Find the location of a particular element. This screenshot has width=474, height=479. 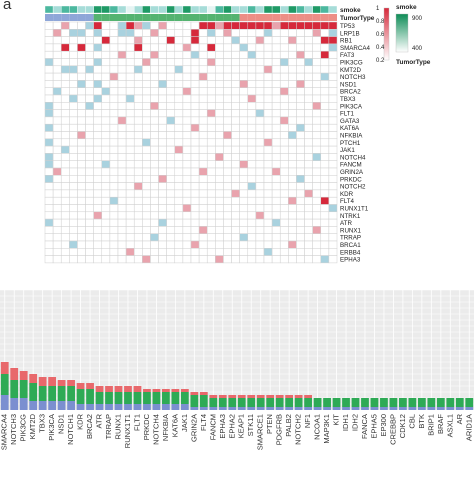

bar-category-label: NOTCH4 is located at coordinates (155, 429).